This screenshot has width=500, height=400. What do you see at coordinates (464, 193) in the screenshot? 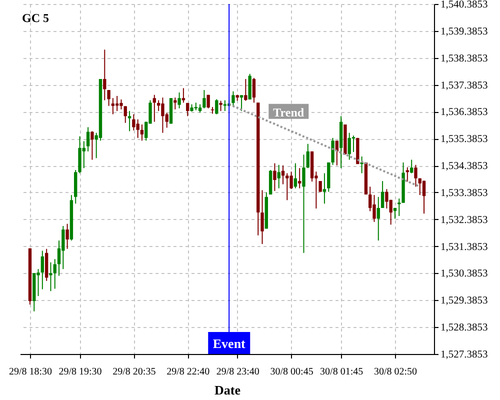
I see `y-tick-label: 1,533.3853` at bounding box center [464, 193].